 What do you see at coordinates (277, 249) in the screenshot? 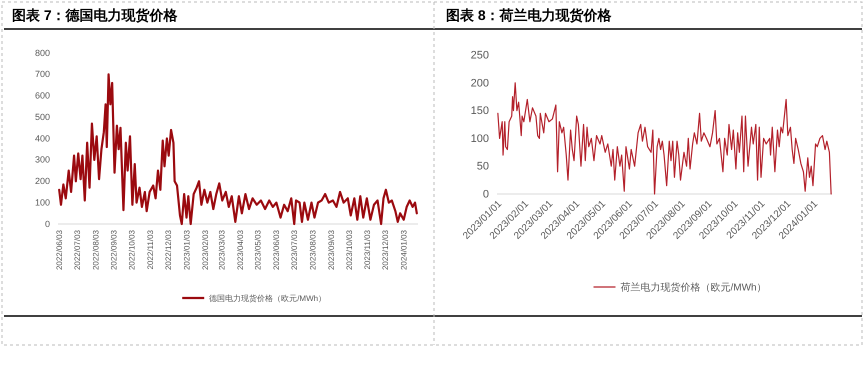
I see `x-tick-label: 2023/06/03` at bounding box center [277, 249].